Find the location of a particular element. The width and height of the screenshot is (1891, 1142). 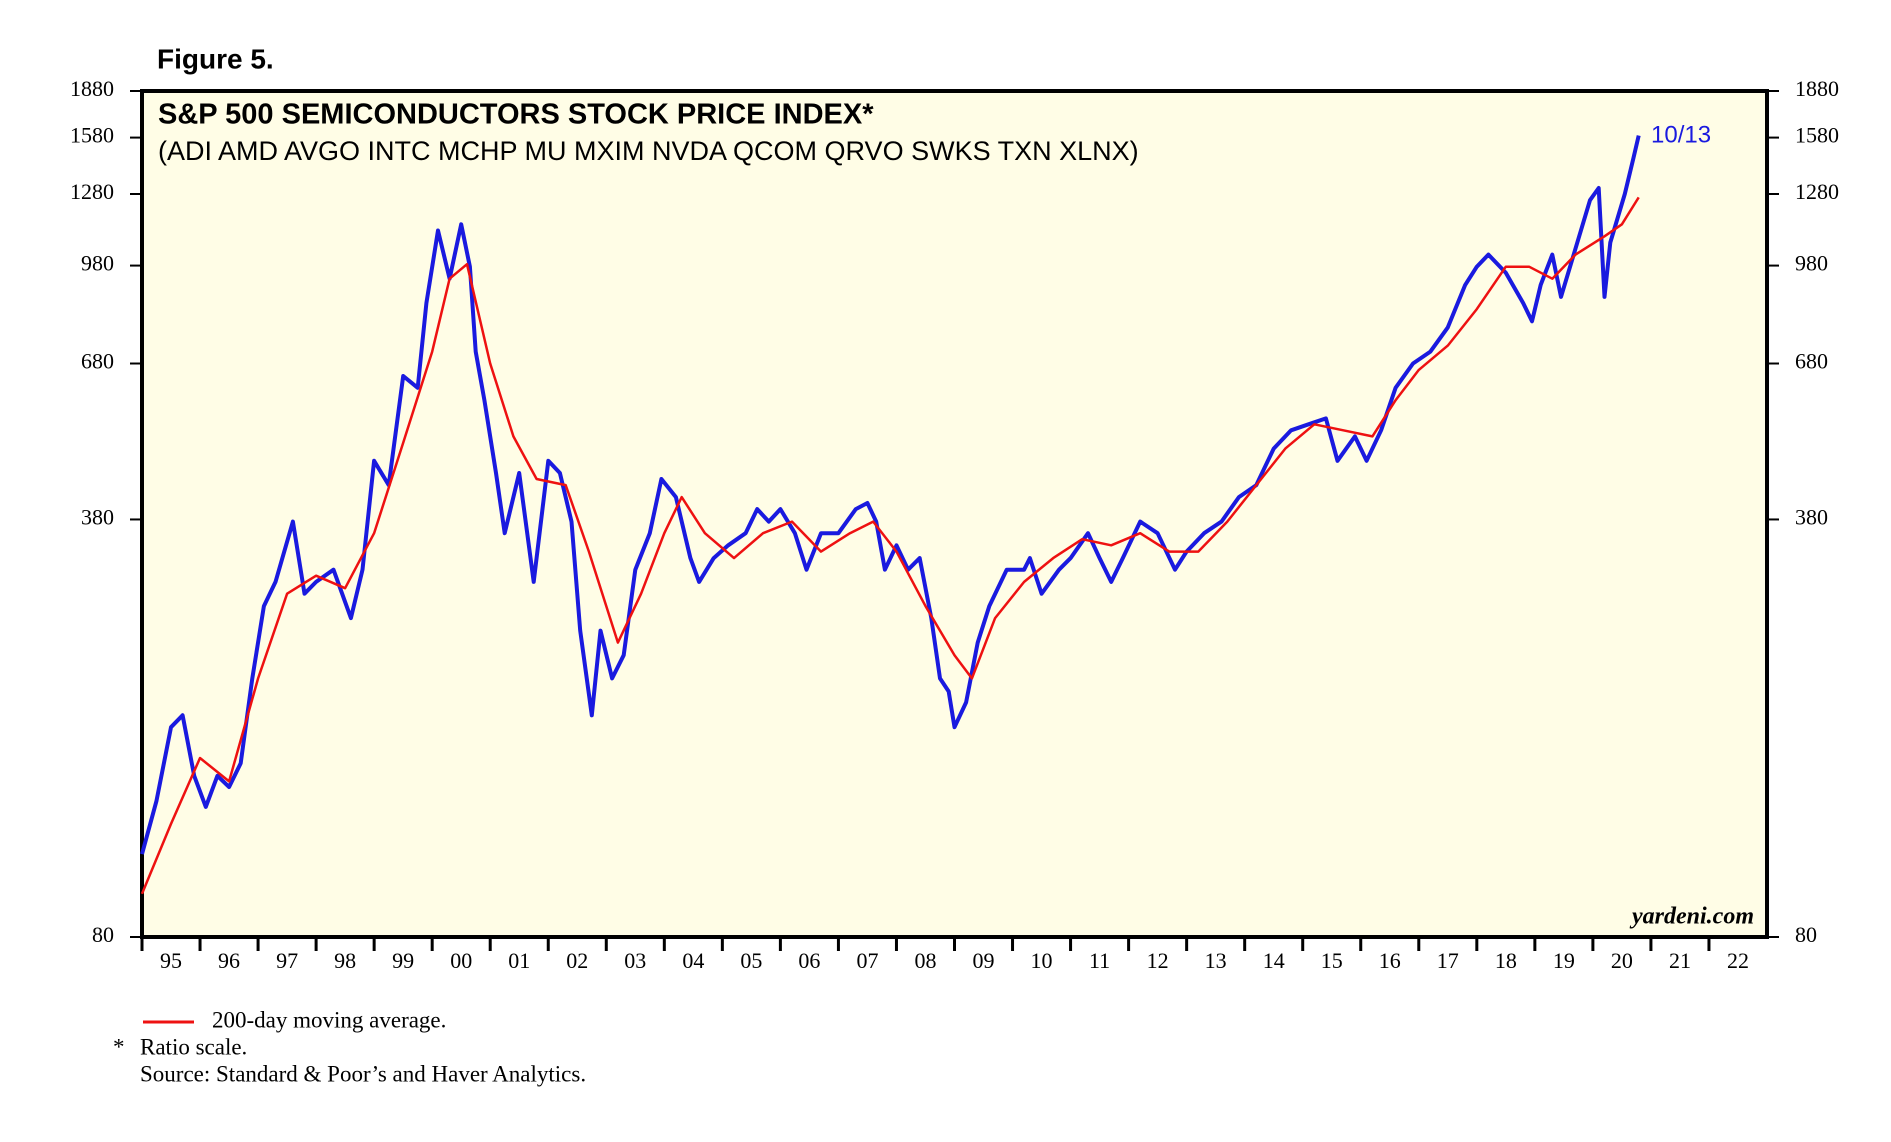

x-tick-label: 16 is located at coordinates (1390, 960).